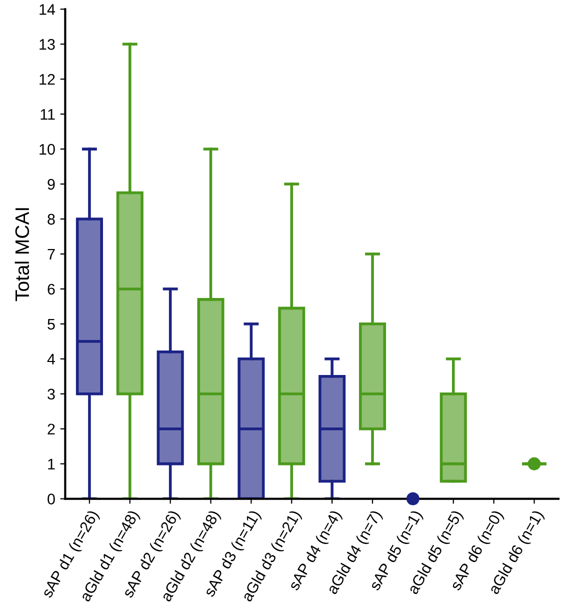 The width and height of the screenshot is (567, 612). What do you see at coordinates (47, 44) in the screenshot?
I see `y-tick-label: 13` at bounding box center [47, 44].